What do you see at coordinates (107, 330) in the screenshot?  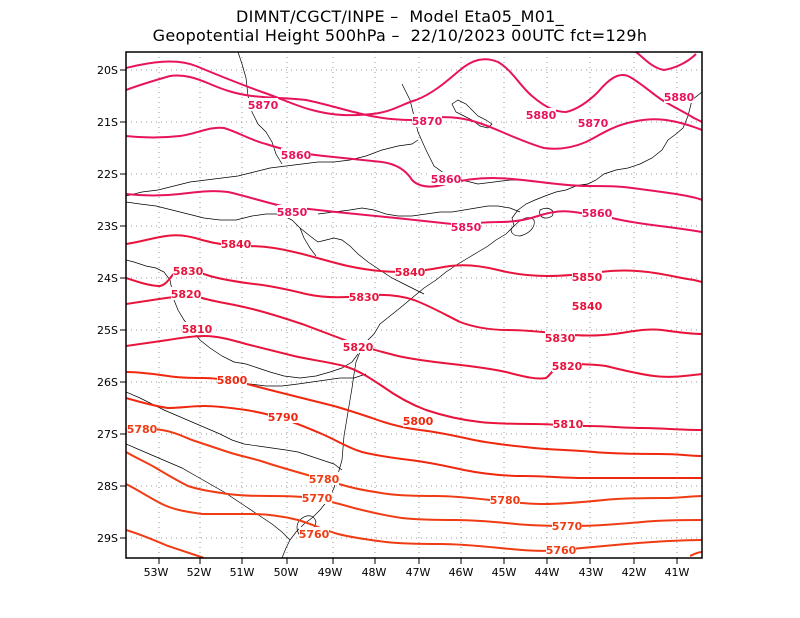 I see `lat-tick-label: 25S` at bounding box center [107, 330].